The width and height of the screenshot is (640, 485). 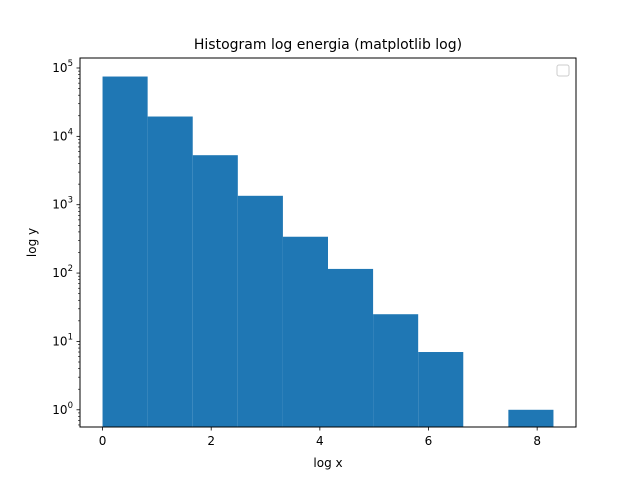 I want to click on y-tick-label: 10⁴, so click(x=62, y=135).